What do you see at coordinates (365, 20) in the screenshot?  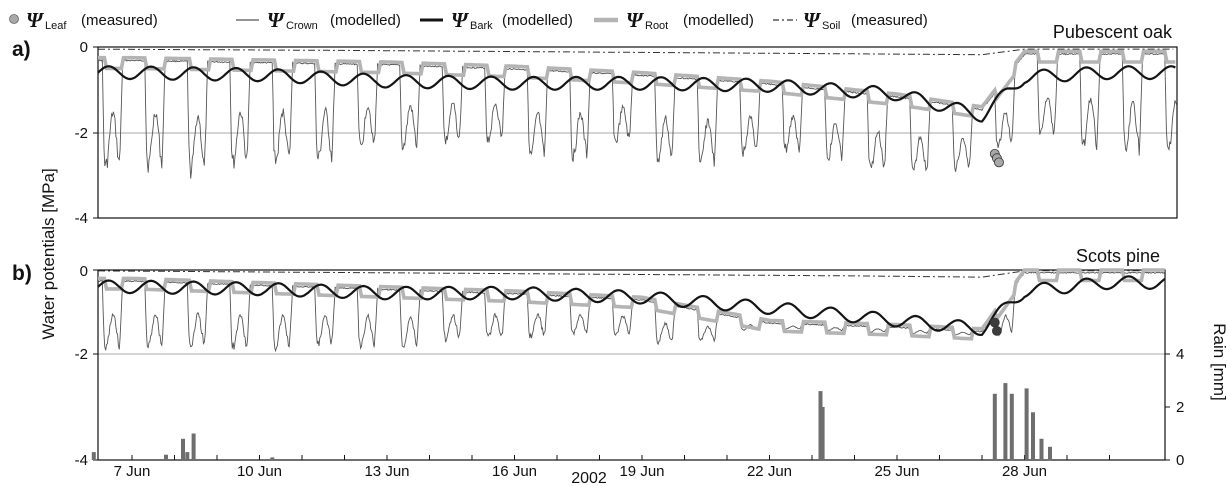 I see `legend-crown-label: (modelled)` at bounding box center [365, 20].